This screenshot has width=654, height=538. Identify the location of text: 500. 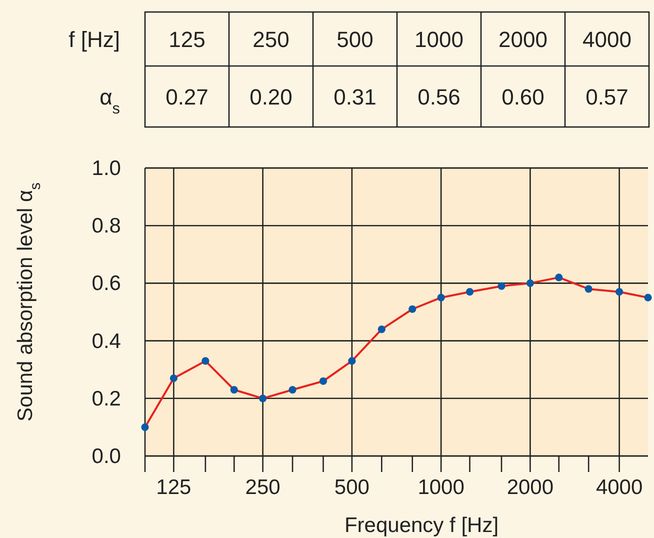
(355, 39).